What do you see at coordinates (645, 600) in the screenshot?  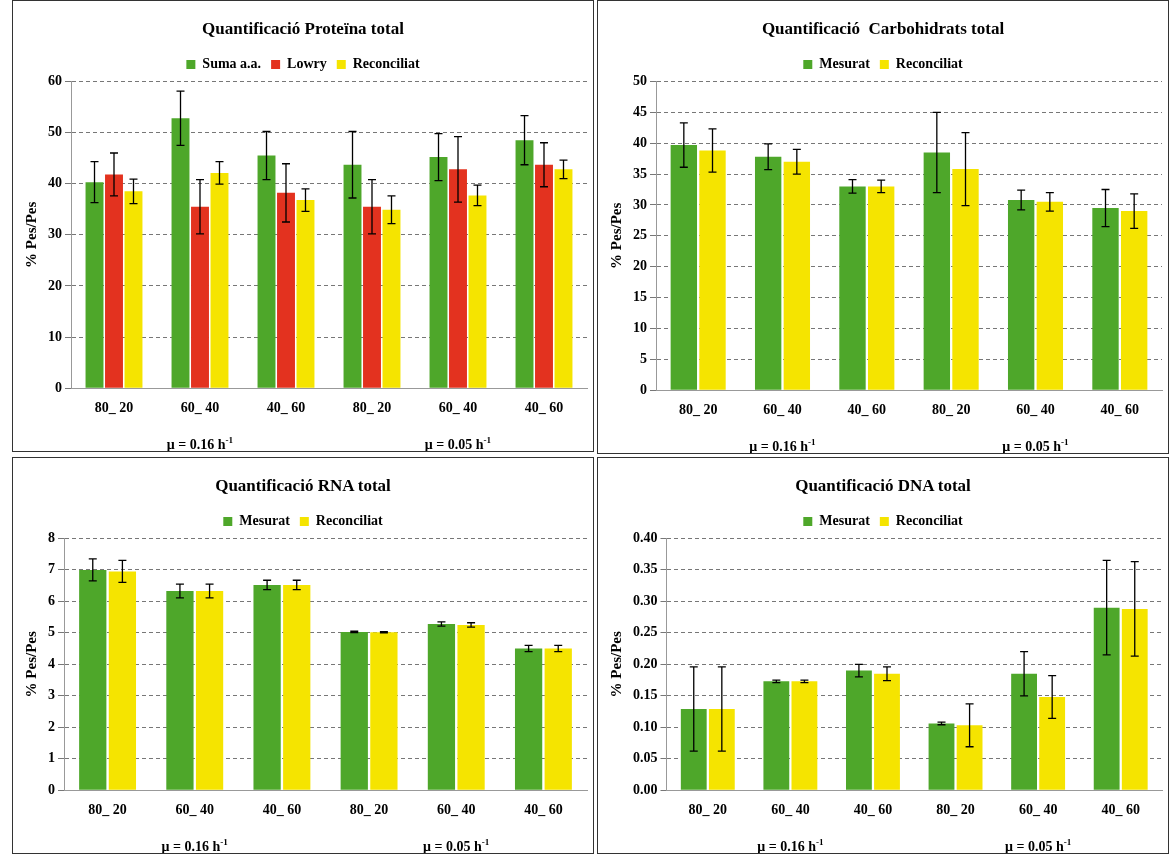 I see `y-tick-label: 0.30` at bounding box center [645, 600].